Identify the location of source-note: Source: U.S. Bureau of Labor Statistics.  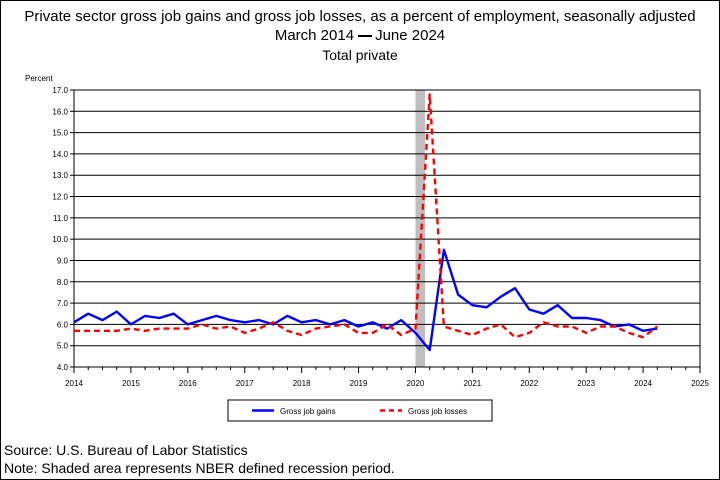
(126, 450).